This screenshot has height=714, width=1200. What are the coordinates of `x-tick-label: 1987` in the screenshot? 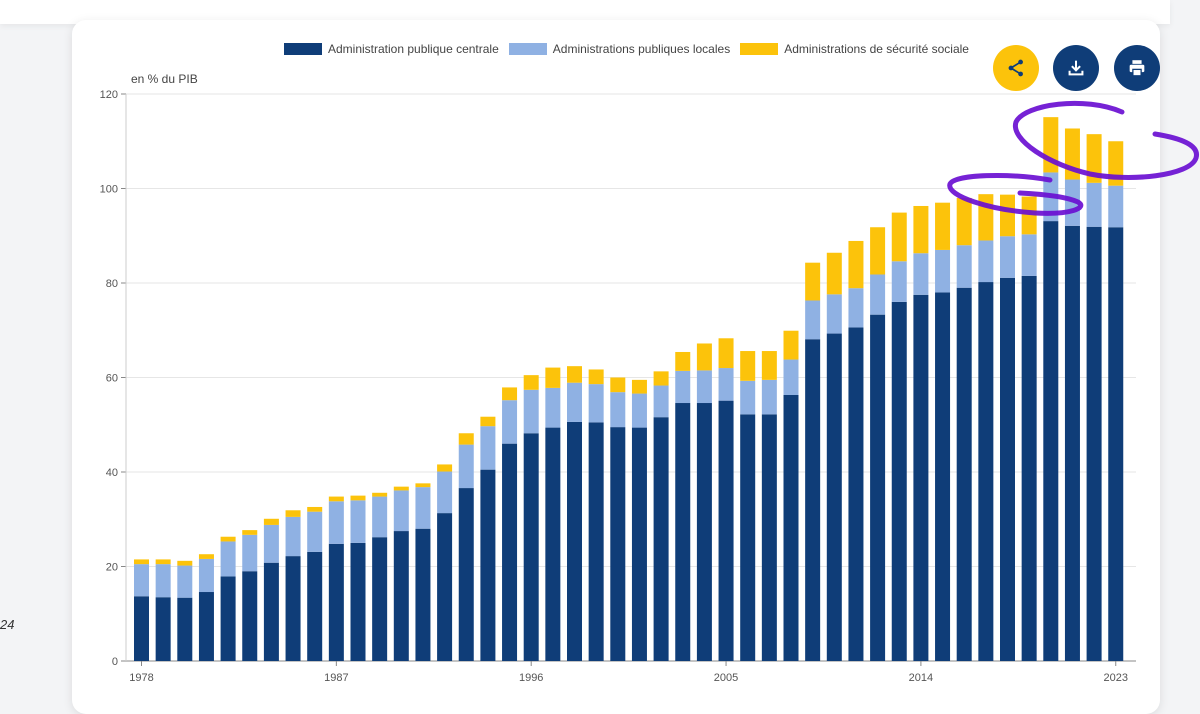 It's located at (336, 678).